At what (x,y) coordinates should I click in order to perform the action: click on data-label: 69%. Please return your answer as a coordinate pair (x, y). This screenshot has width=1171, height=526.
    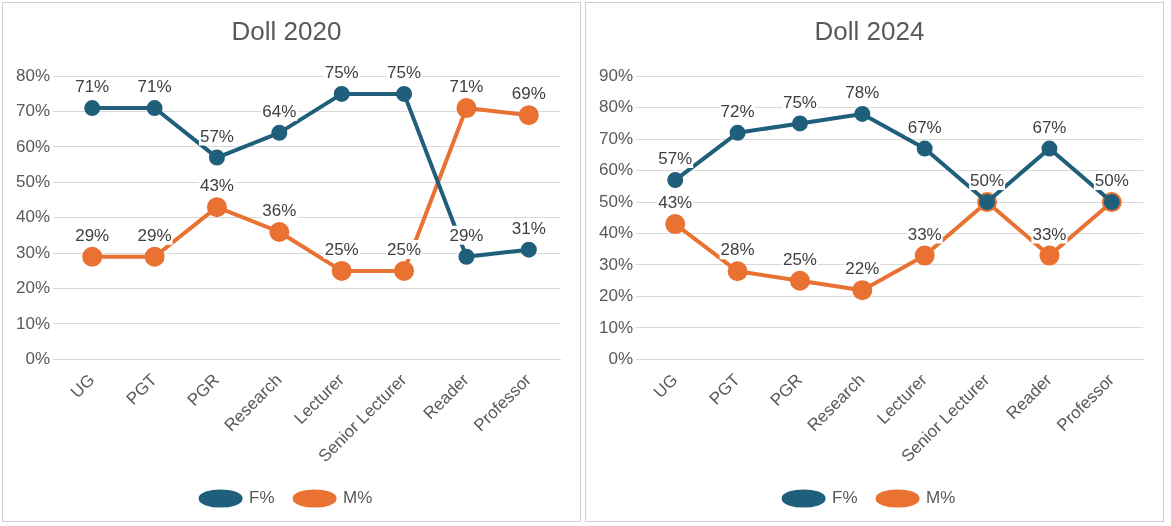
    Looking at the image, I should click on (528, 94).